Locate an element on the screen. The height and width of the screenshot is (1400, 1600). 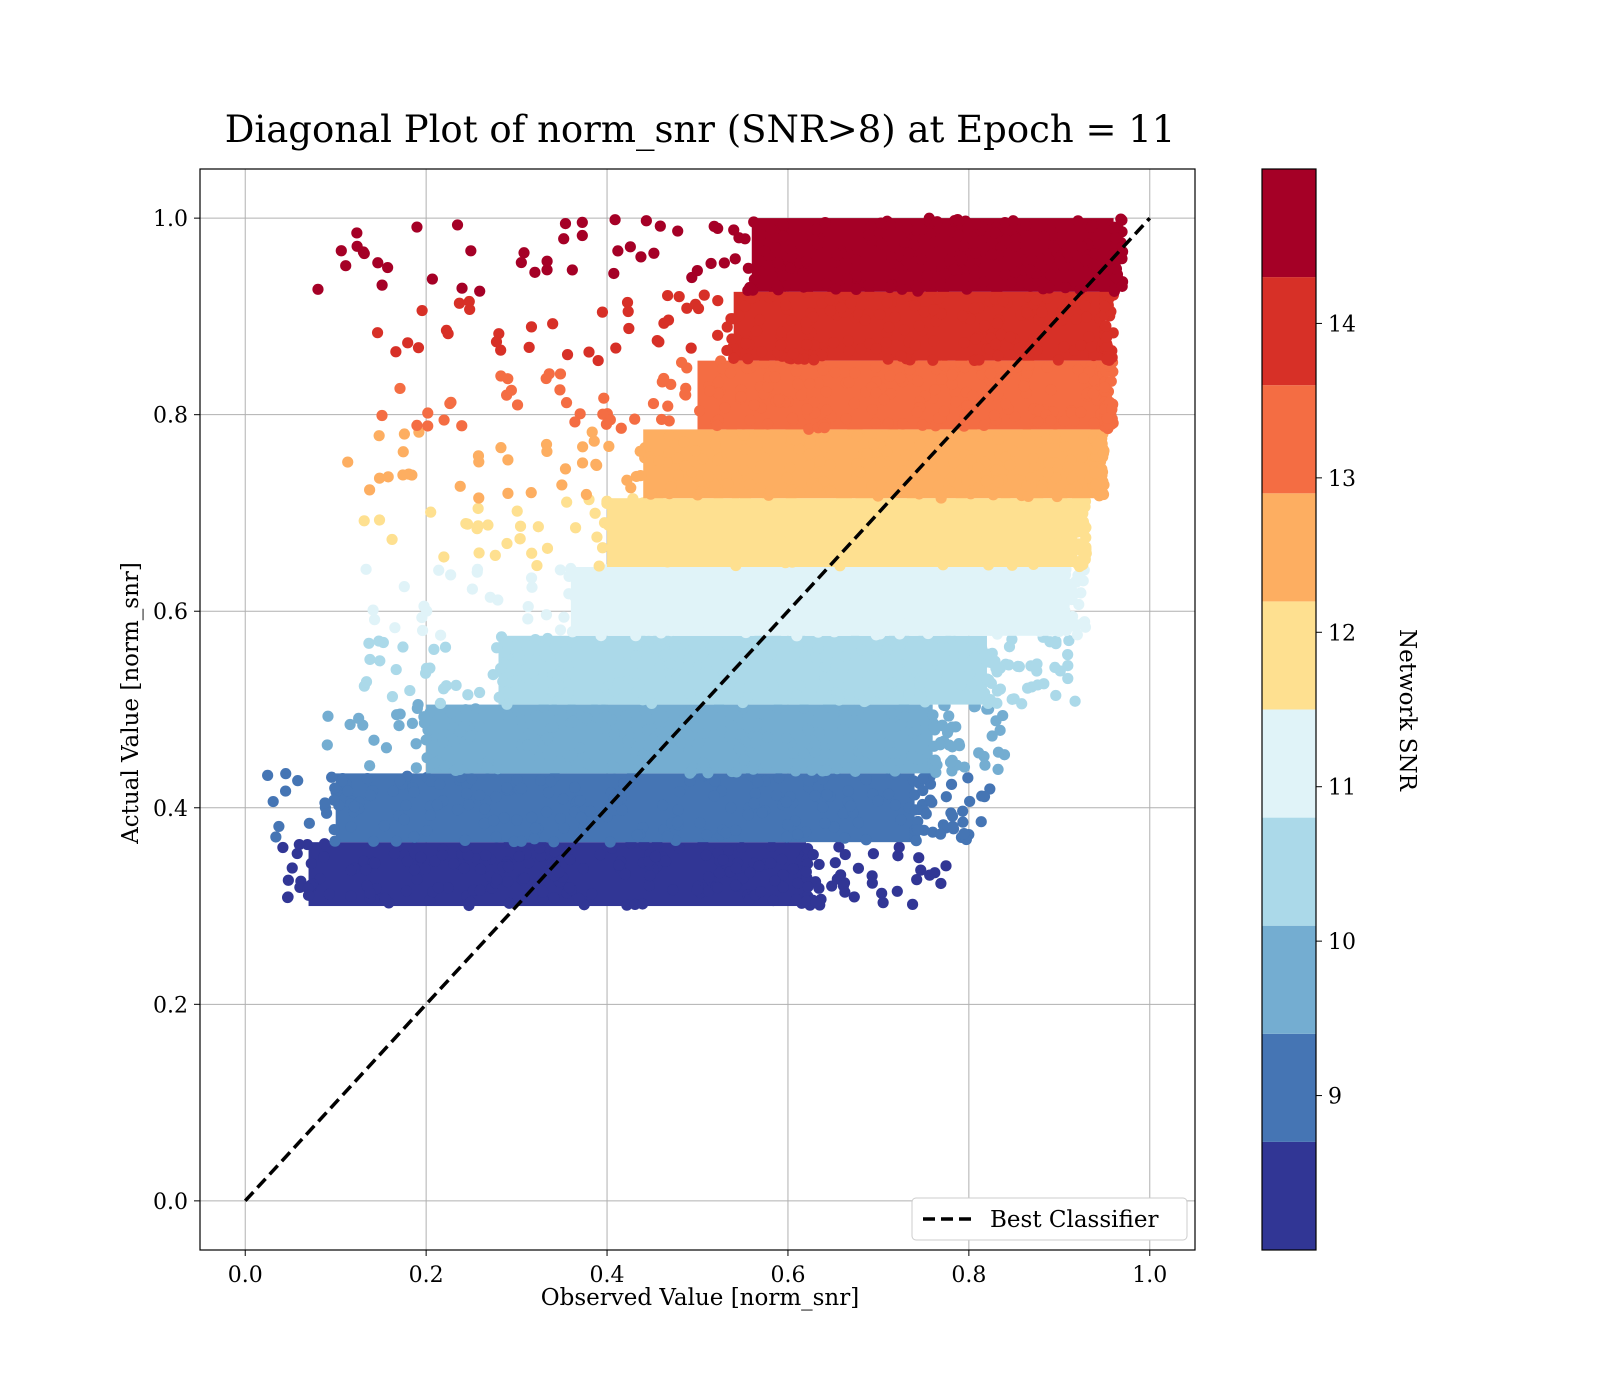
legend-box is located at coordinates (1049, 1219).